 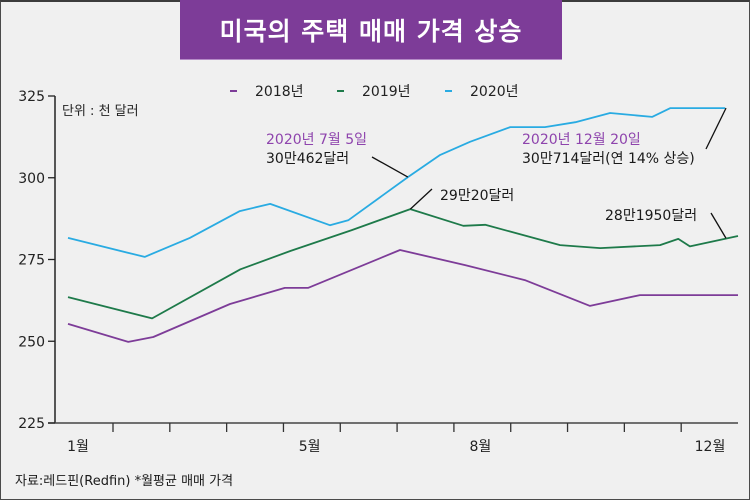 What do you see at coordinates (710, 447) in the screenshot?
I see `x-tick-label: 12월` at bounding box center [710, 447].